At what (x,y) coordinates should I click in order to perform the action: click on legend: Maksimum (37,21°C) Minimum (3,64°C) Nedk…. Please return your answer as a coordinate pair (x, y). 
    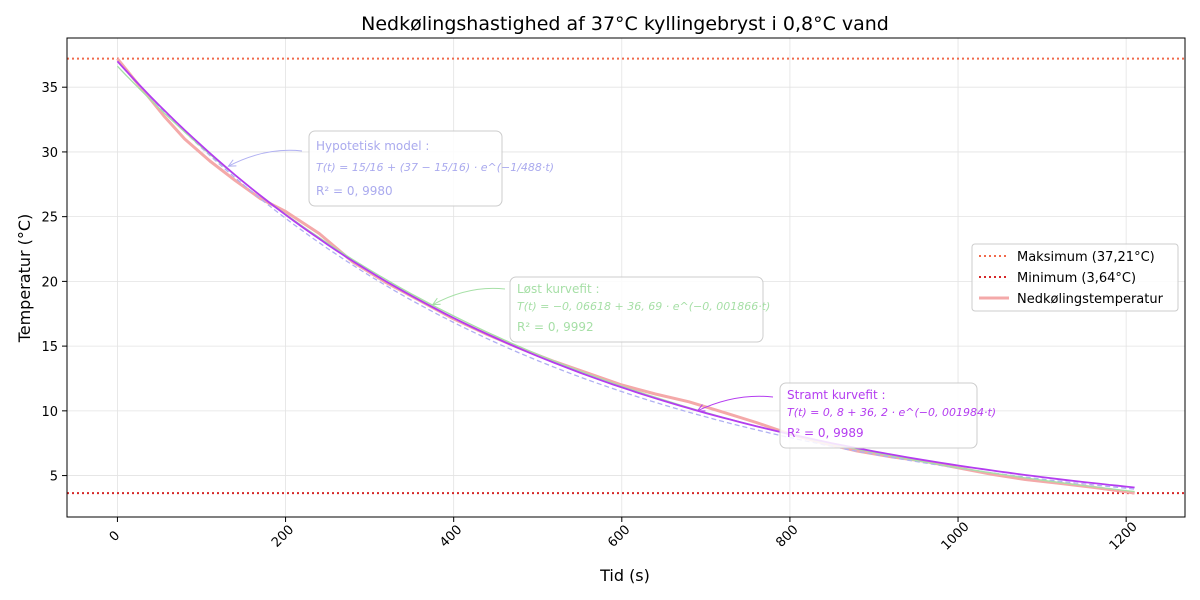
    Looking at the image, I should click on (1075, 277).